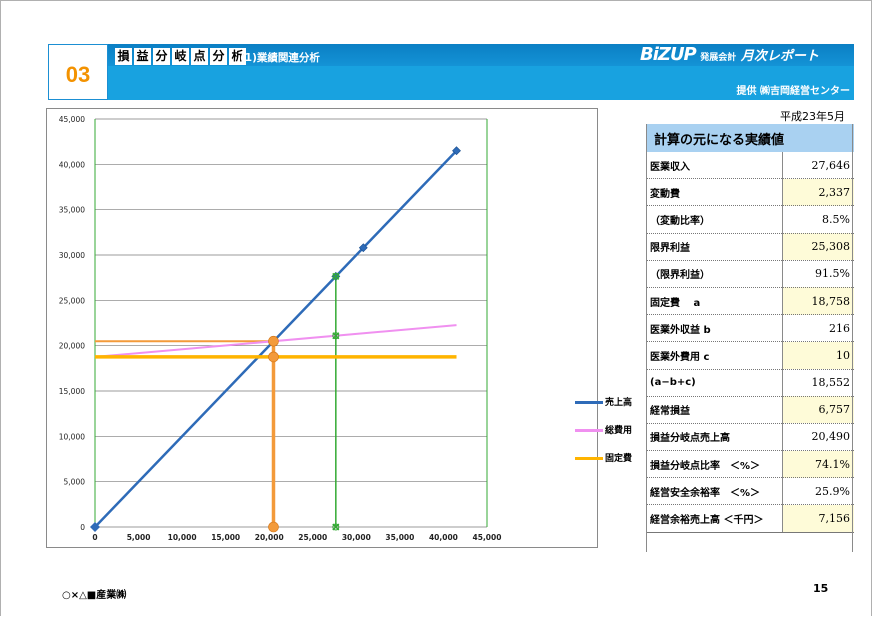 Image resolution: width=872 pixels, height=617 pixels. Describe the element at coordinates (714, 518) in the screenshot. I see `row-label: 経営余裕売上高 ＜千円＞` at that location.